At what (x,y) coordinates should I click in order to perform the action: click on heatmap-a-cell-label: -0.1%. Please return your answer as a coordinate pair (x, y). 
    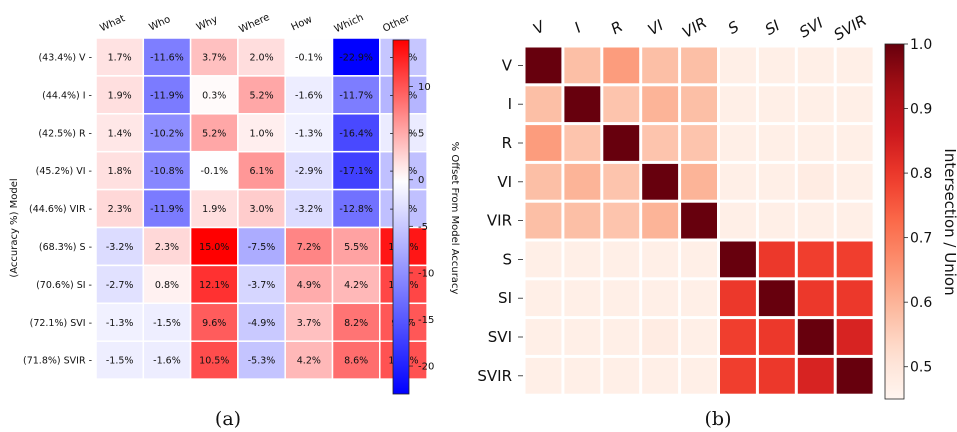
    Looking at the image, I should click on (309, 57).